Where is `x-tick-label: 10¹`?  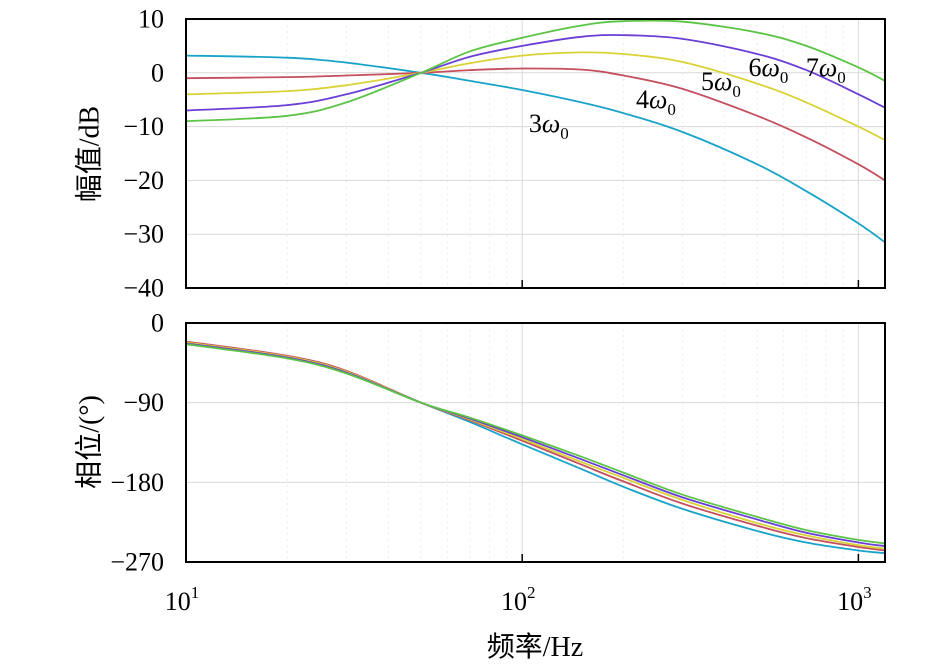 x-tick-label: 10¹ is located at coordinates (182, 599).